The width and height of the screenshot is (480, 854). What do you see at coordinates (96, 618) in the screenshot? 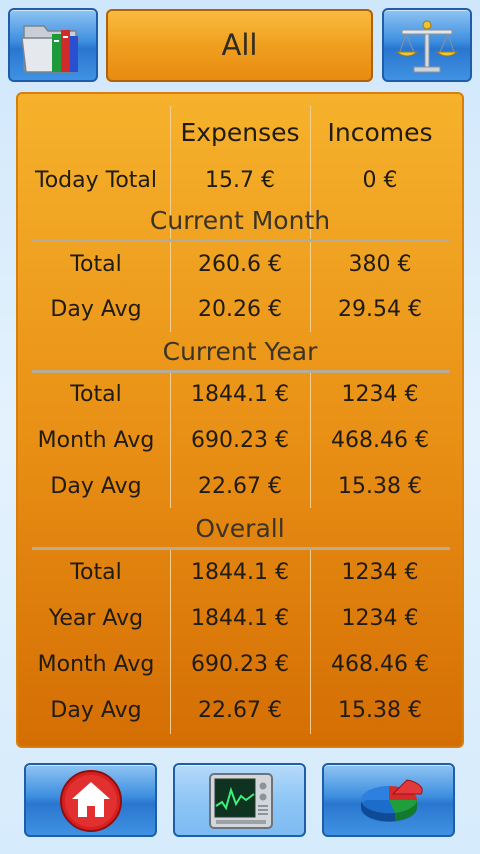
I see `row-label: Year Avg` at bounding box center [96, 618].